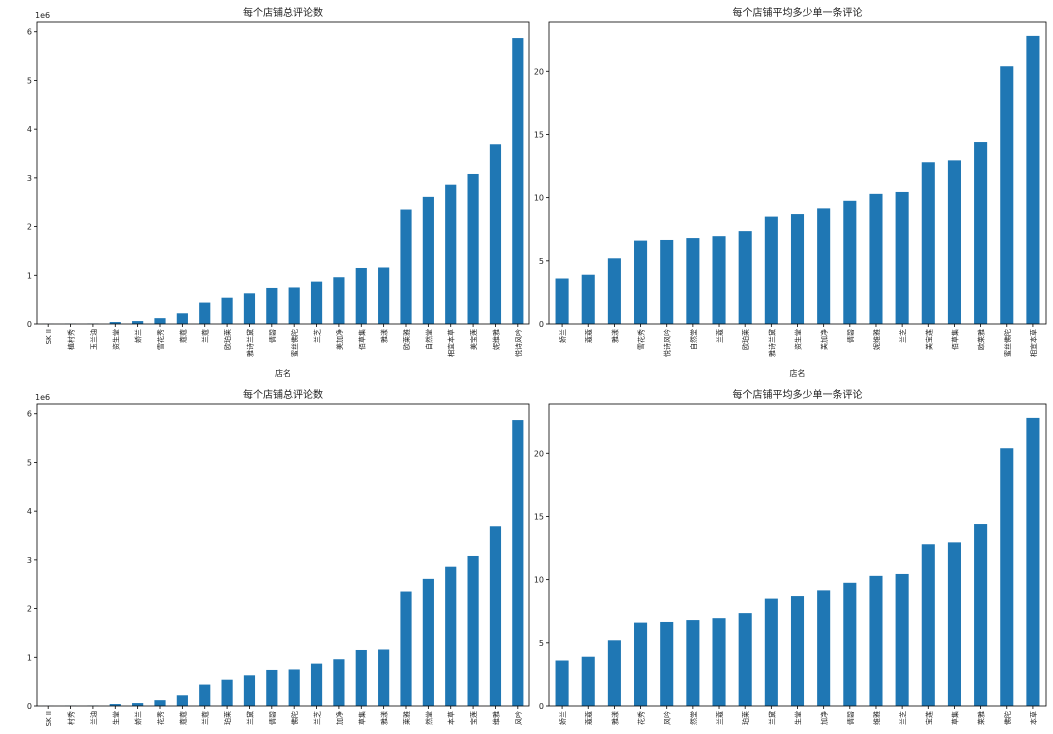  Describe the element at coordinates (29, 657) in the screenshot. I see `y-tick-label: 1` at that location.